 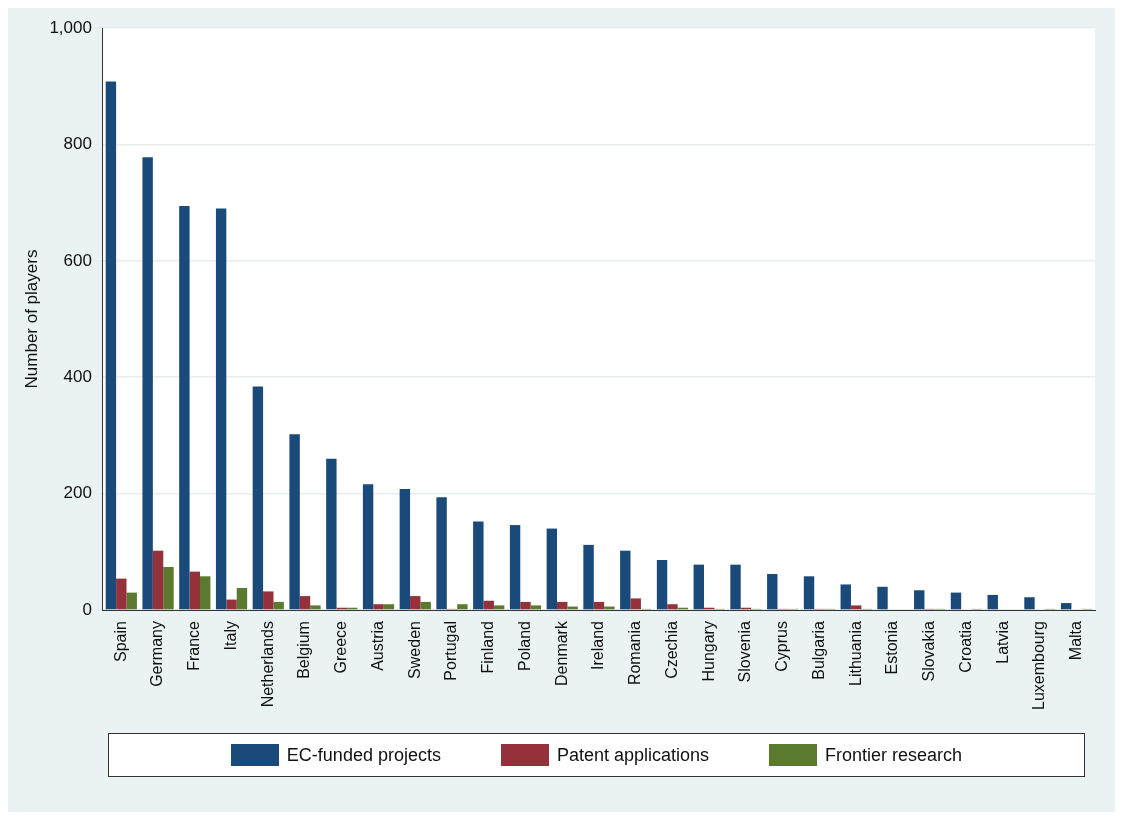 What do you see at coordinates (341, 647) in the screenshot?
I see `x-tick-label: Greece` at bounding box center [341, 647].